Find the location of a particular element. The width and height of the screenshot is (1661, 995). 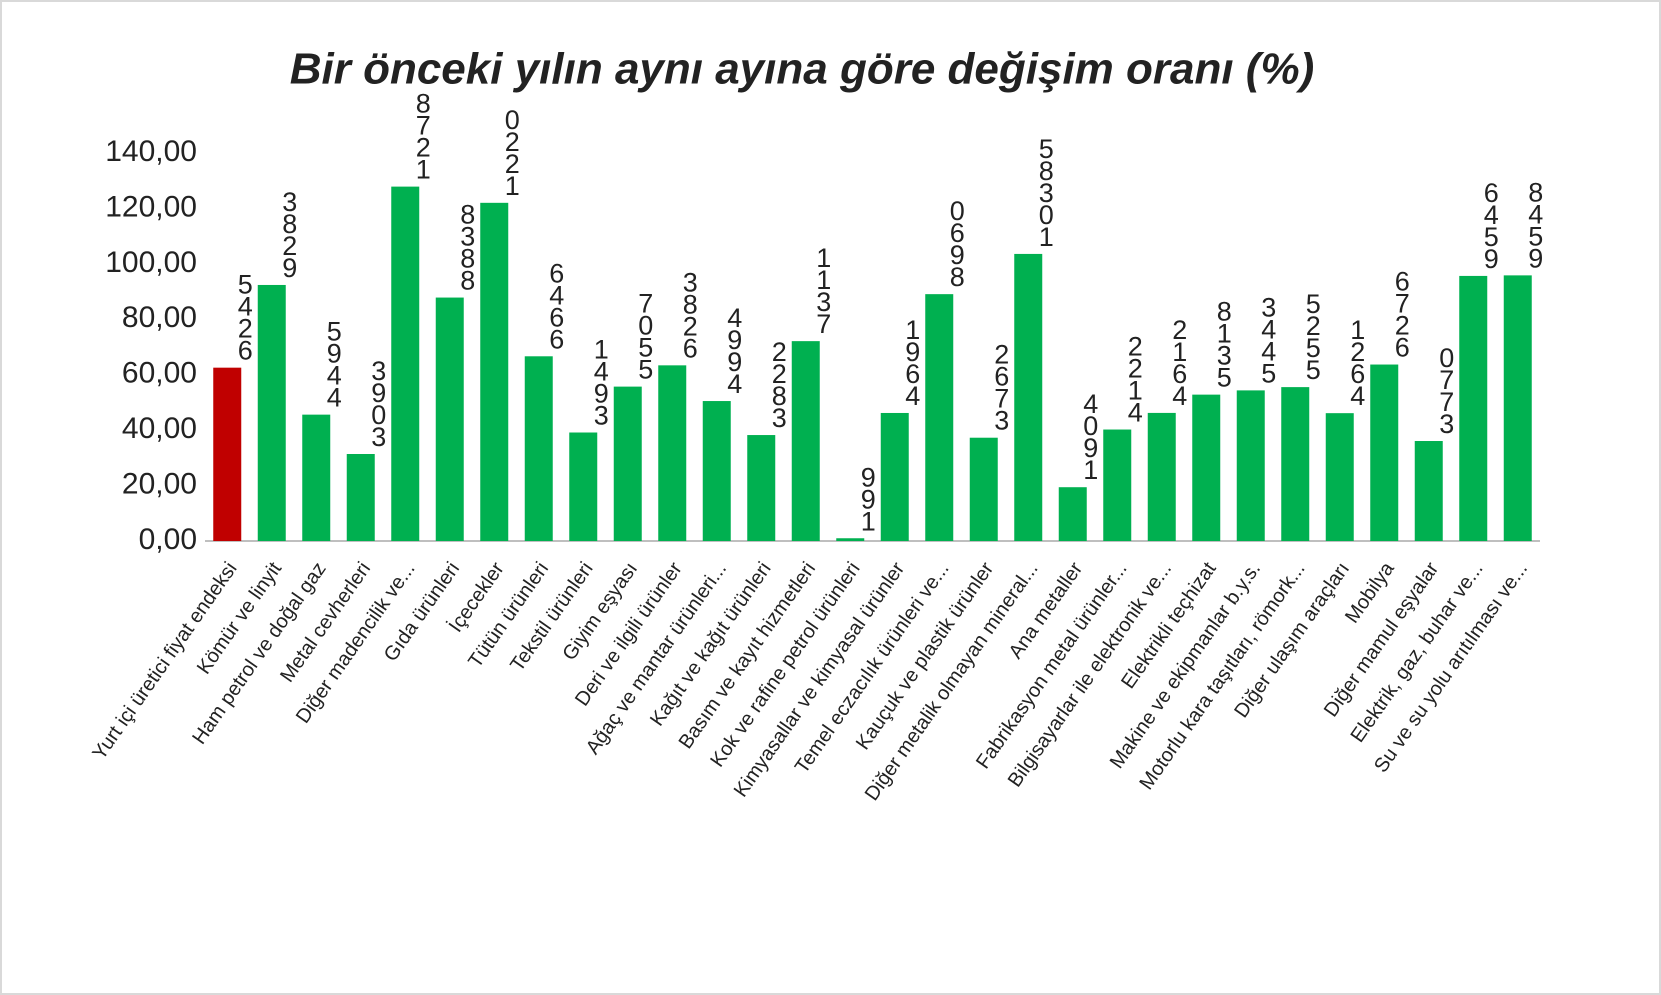

y-tick-label: 40,00 is located at coordinates (159, 428).